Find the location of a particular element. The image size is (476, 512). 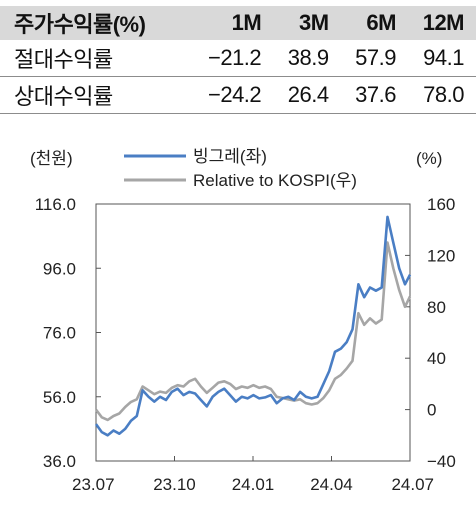

left-axis-unit: (천원) is located at coordinates (51, 158).